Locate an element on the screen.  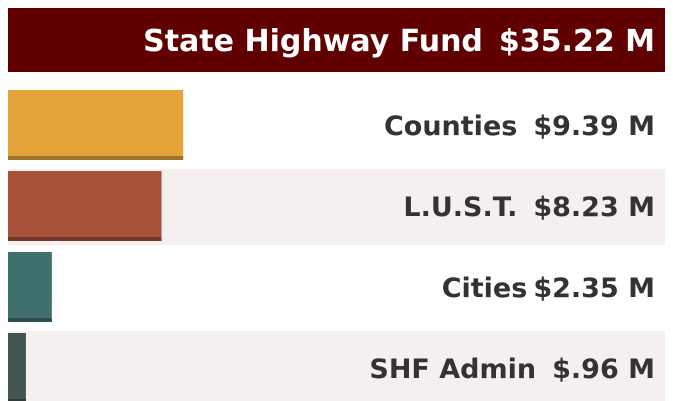
category-label: SHF Admin is located at coordinates (452, 369).